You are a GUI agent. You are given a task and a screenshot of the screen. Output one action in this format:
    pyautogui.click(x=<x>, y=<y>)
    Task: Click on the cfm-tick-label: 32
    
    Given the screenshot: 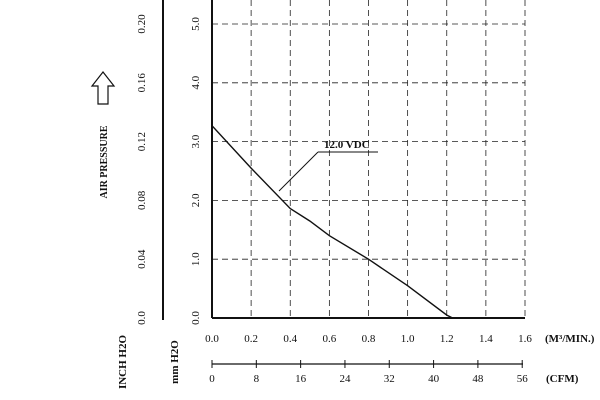 What is the action you would take?
    pyautogui.click(x=389, y=379)
    